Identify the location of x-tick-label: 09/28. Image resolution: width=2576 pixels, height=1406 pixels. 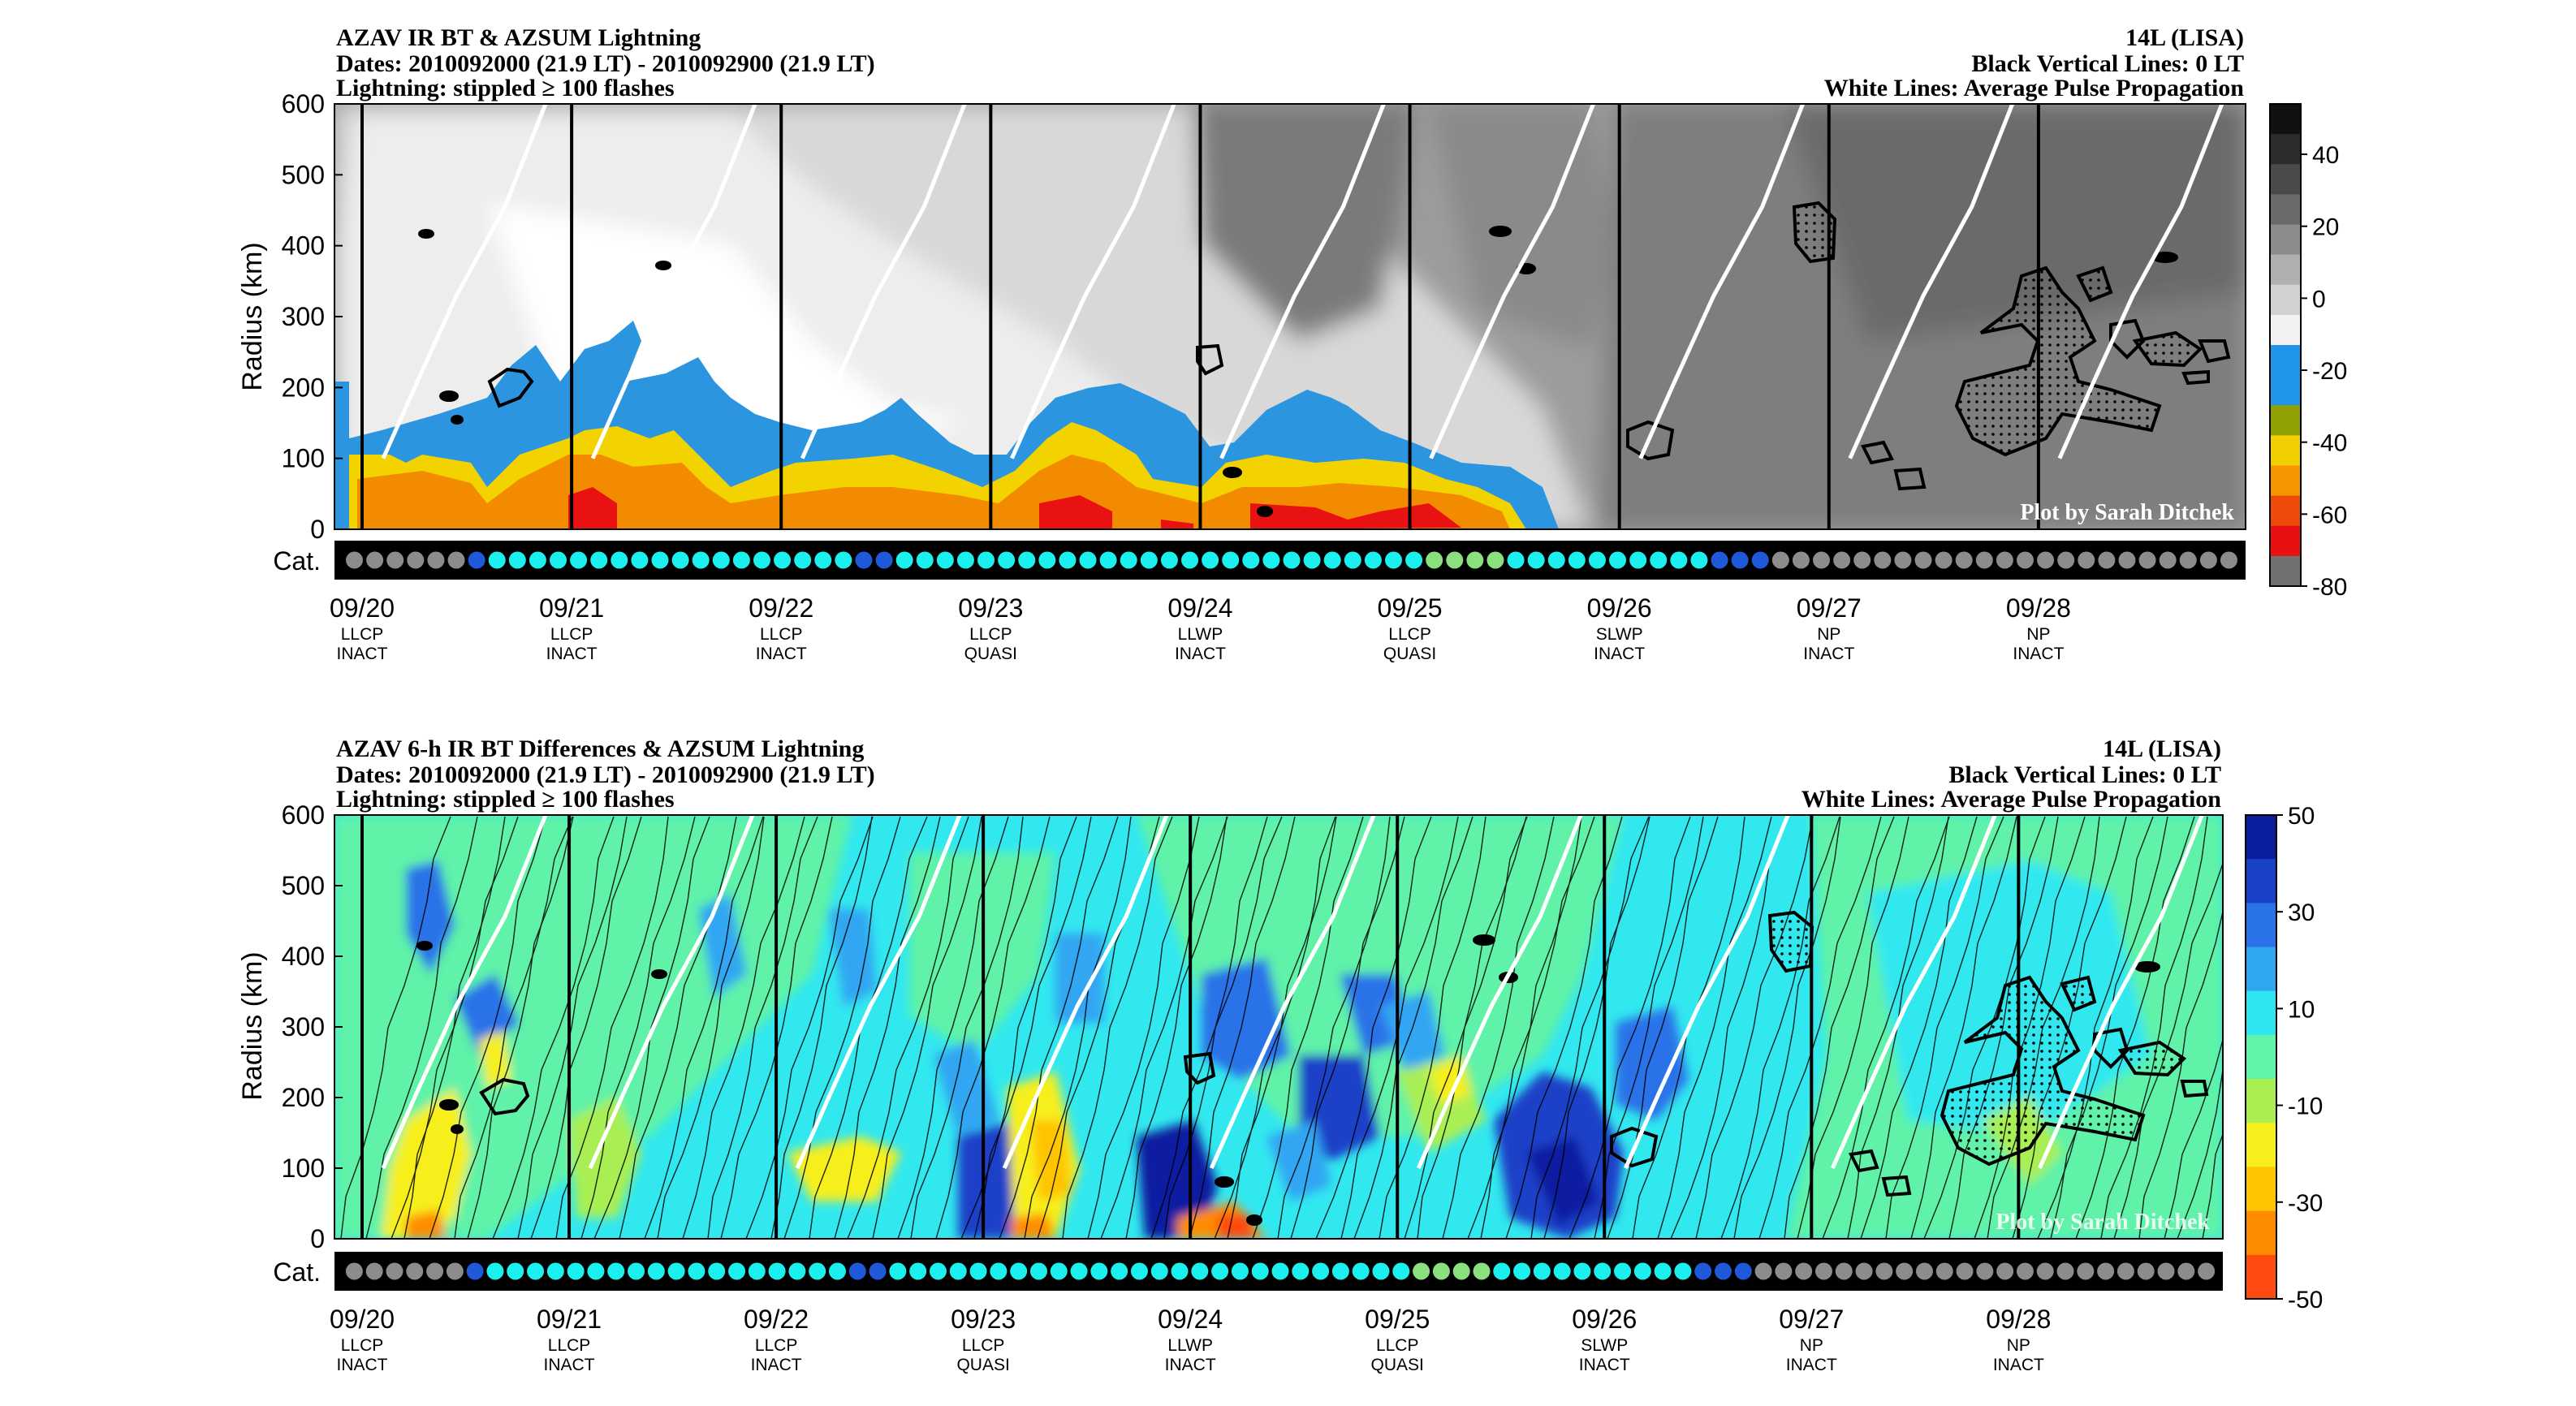
(2018, 1319).